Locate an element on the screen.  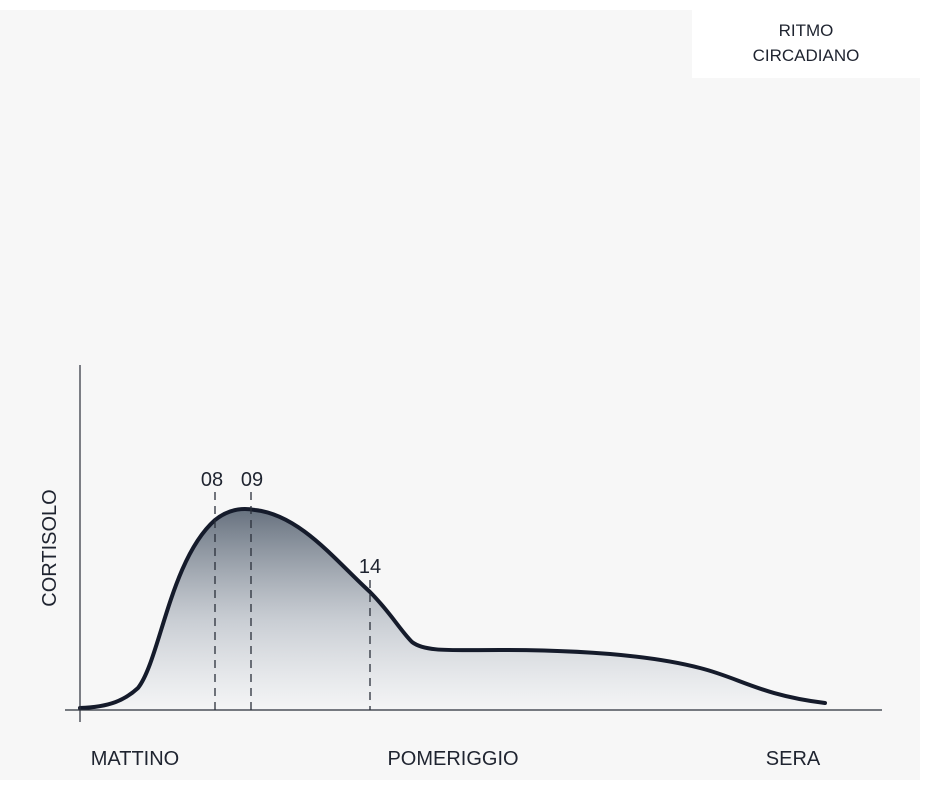
title-box is located at coordinates (806, 44).